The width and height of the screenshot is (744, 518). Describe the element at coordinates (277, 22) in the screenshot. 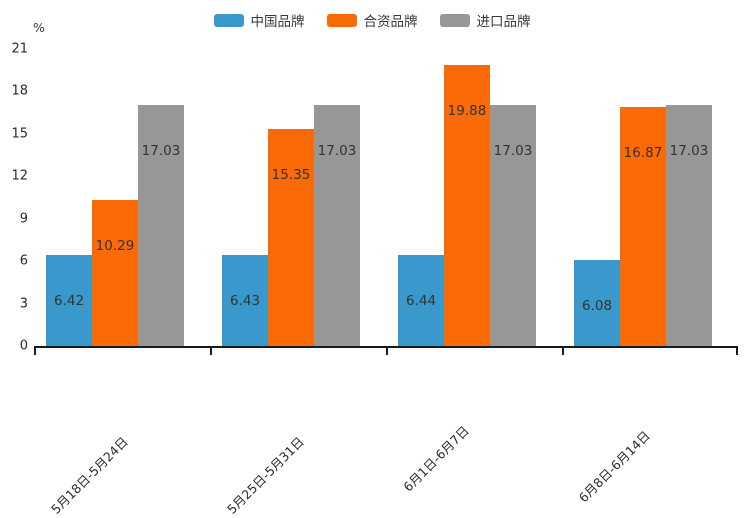

I see `legend-item-label: 中国品牌` at that location.